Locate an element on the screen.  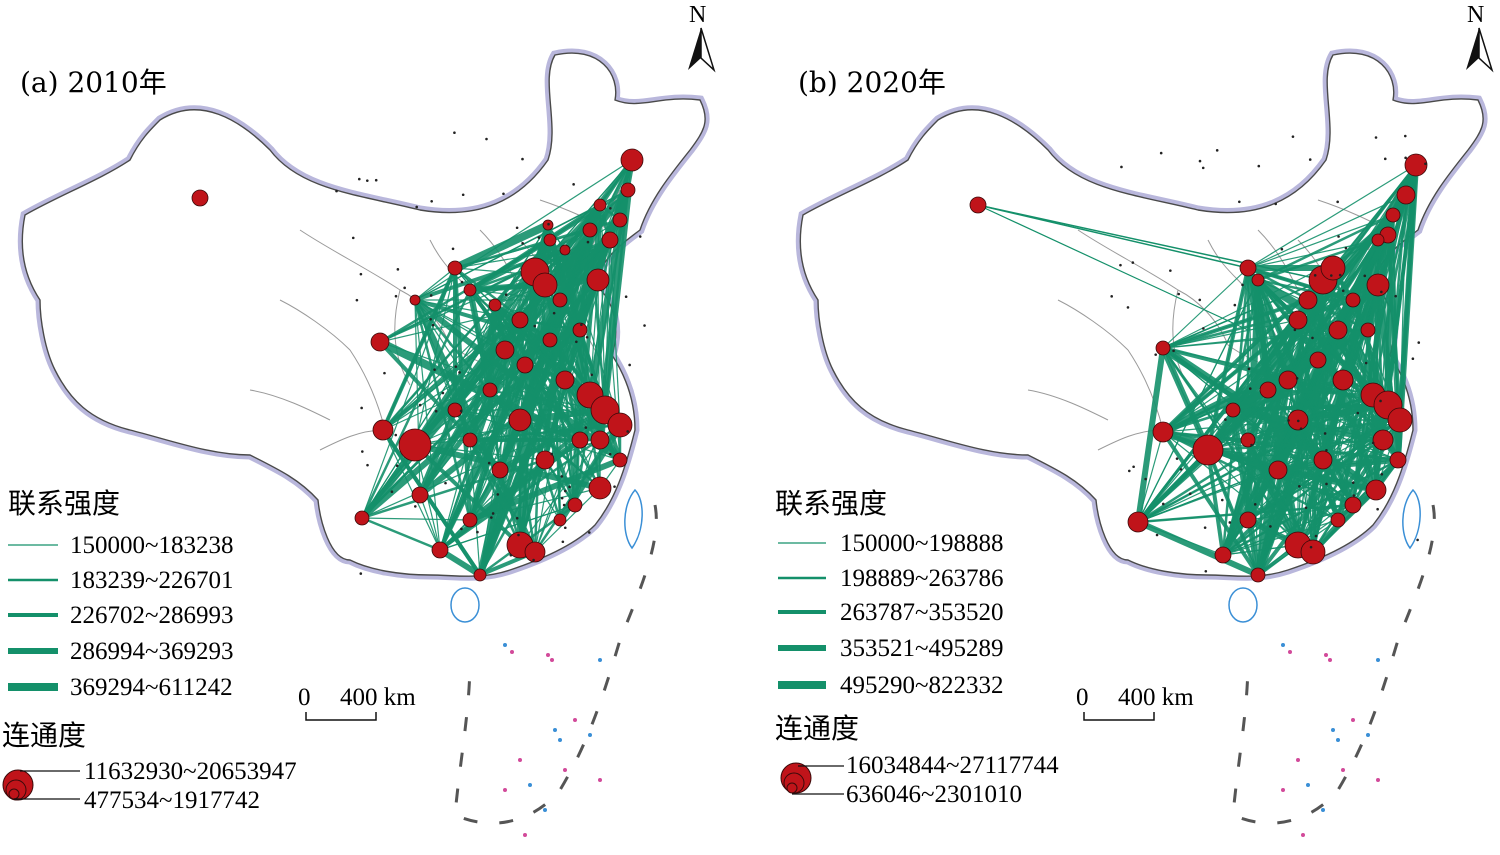
legend-b-class-4: 353521~495289 is located at coordinates (922, 648).